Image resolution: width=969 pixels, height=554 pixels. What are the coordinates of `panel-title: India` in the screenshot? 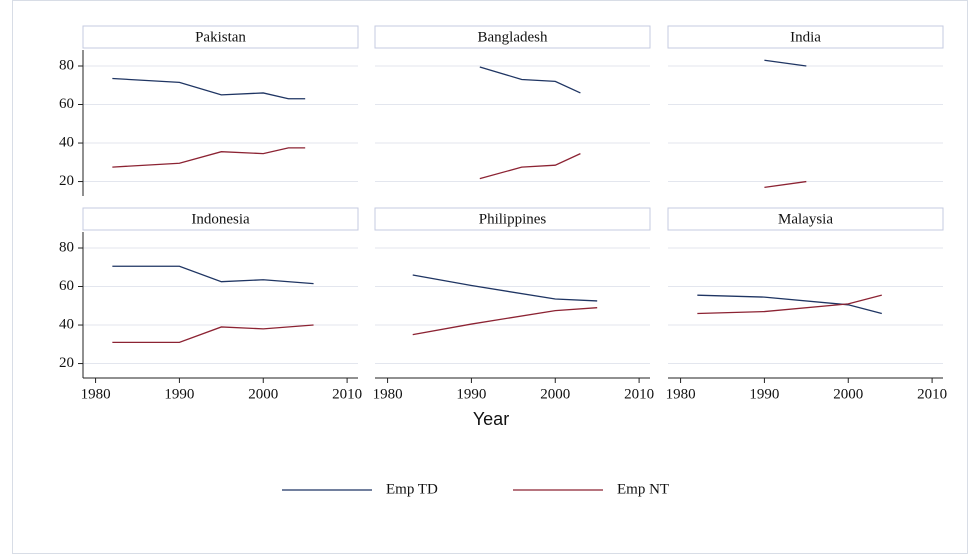 It's located at (805, 37).